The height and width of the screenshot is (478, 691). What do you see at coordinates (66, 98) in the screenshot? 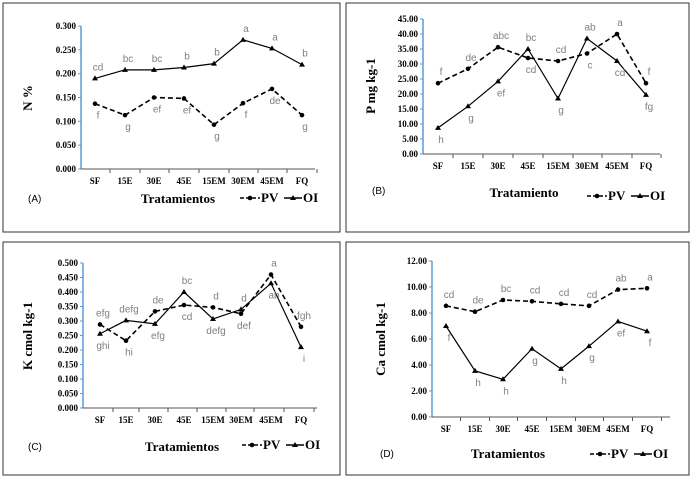
I see `y-tick-label: 0.150` at bounding box center [66, 98].